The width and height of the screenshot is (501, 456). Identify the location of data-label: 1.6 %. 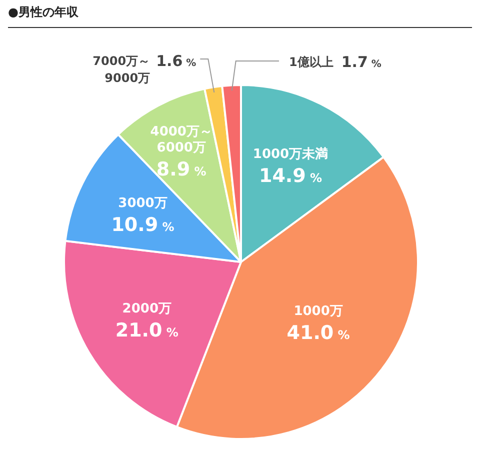
(176, 61).